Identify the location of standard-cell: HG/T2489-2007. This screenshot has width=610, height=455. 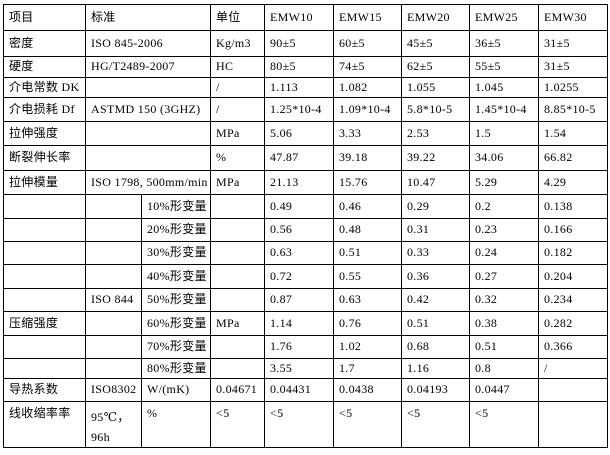
(148, 67).